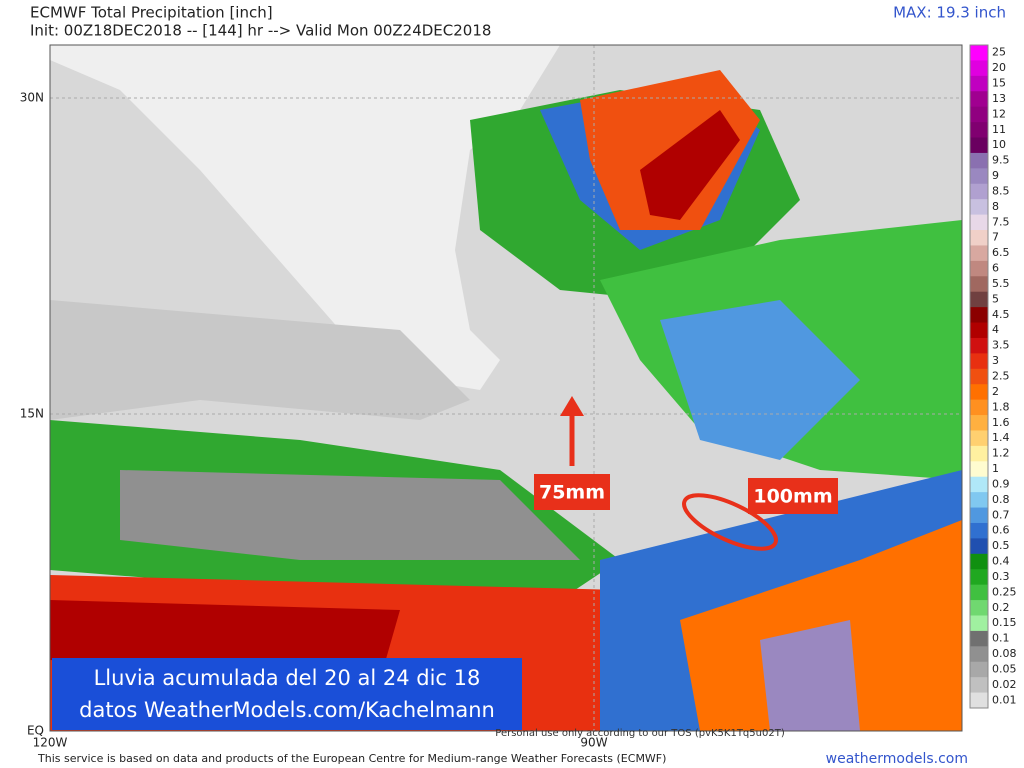 This screenshot has height=768, width=1024. I want to click on colorbar-label: 15, so click(999, 83).